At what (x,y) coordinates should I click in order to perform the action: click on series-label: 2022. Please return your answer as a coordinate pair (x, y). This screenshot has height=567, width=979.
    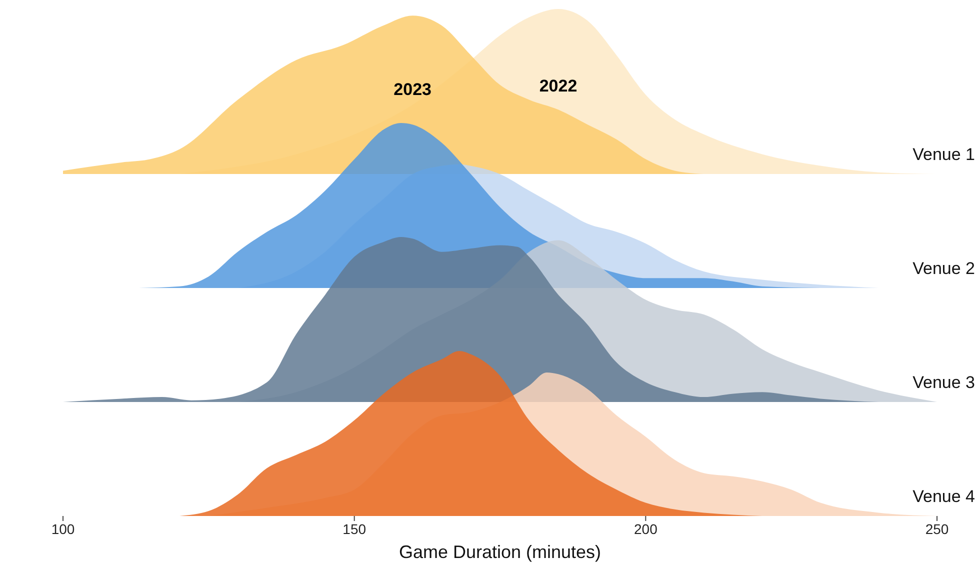
    Looking at the image, I should click on (558, 86).